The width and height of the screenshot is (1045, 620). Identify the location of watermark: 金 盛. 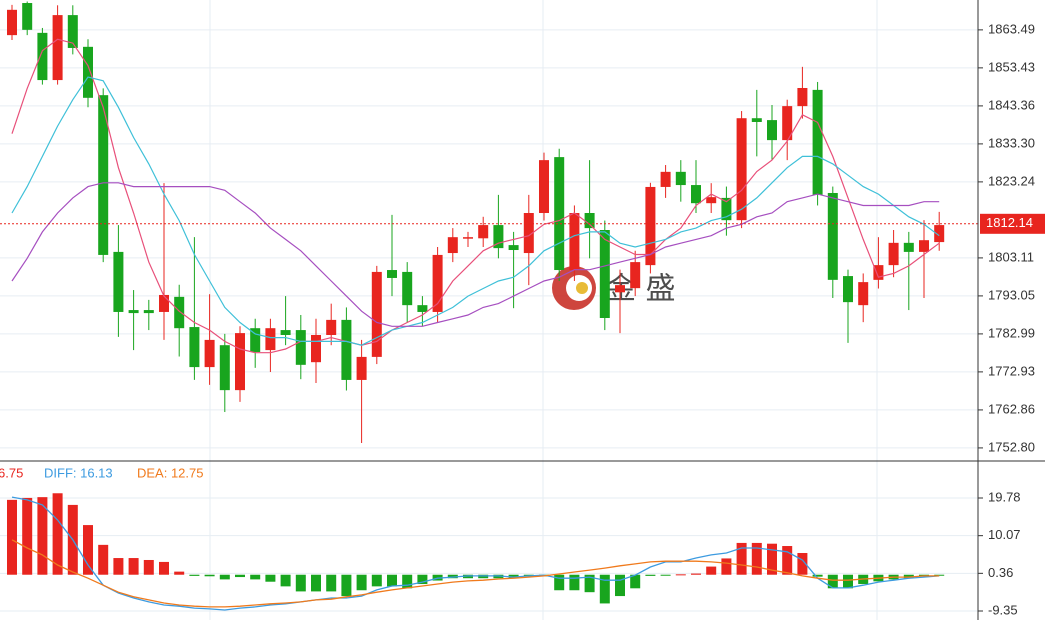
(614, 288).